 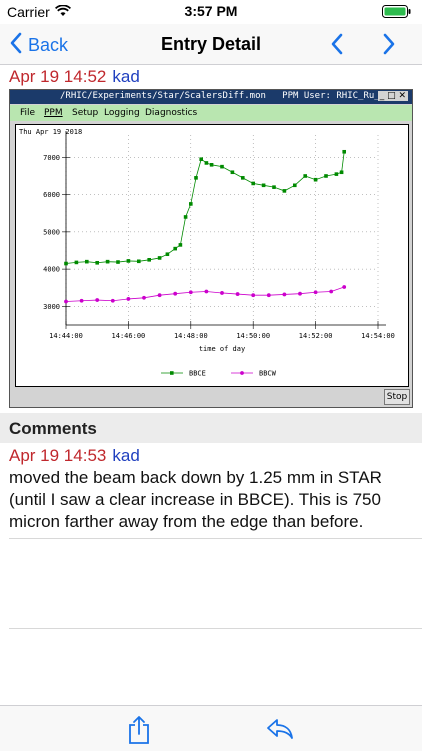 I want to click on reply-icon, so click(x=280, y=729).